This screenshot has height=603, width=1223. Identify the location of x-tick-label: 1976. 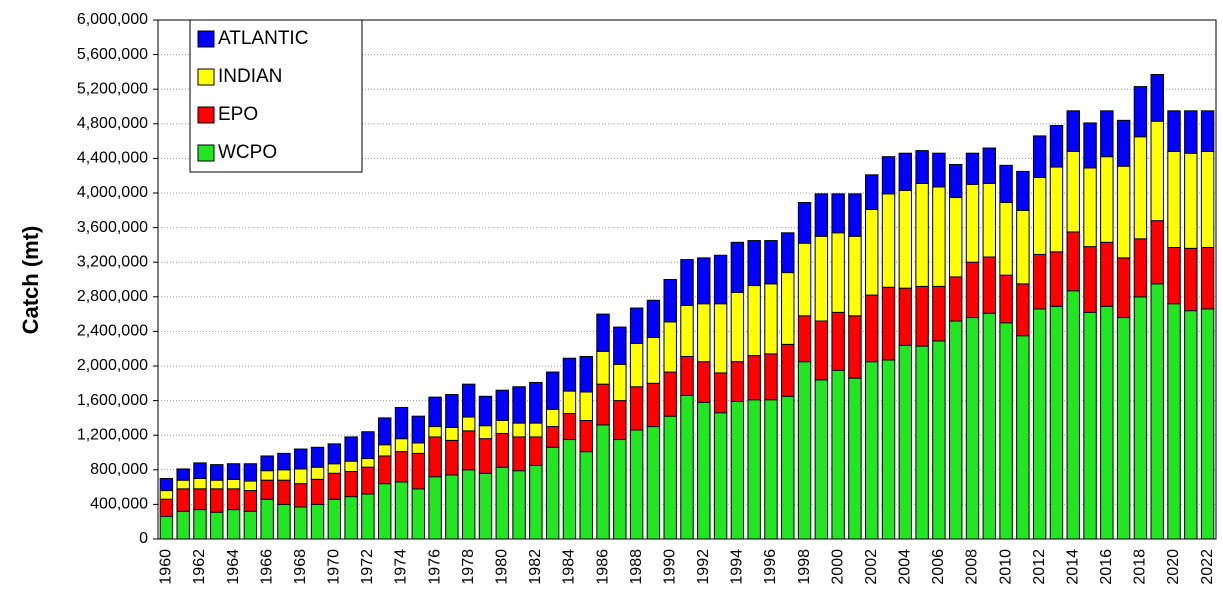
(434, 567).